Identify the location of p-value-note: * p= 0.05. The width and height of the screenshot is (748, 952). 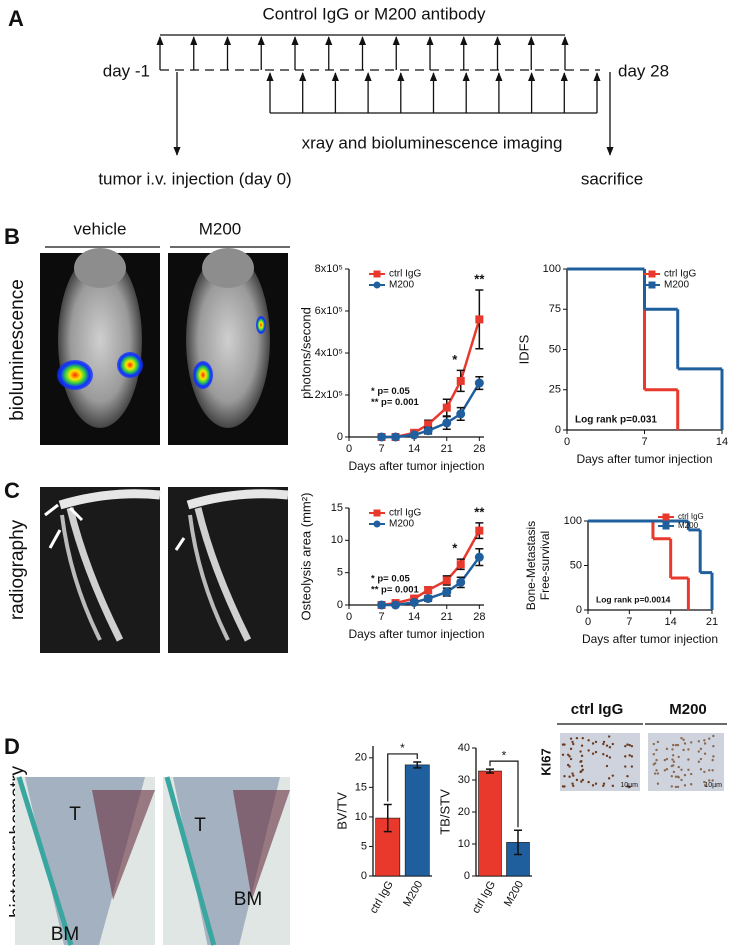
(391, 391).